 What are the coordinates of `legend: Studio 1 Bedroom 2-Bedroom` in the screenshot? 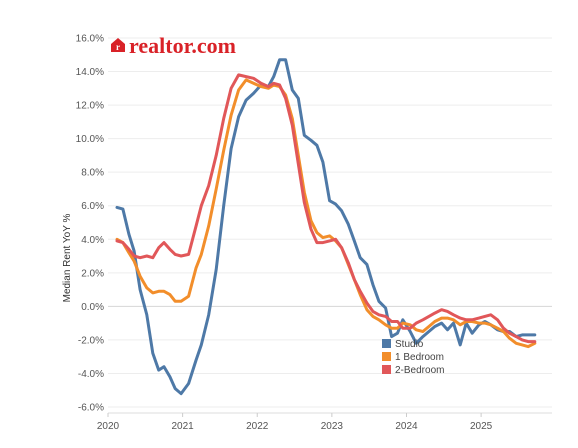 It's located at (413, 357).